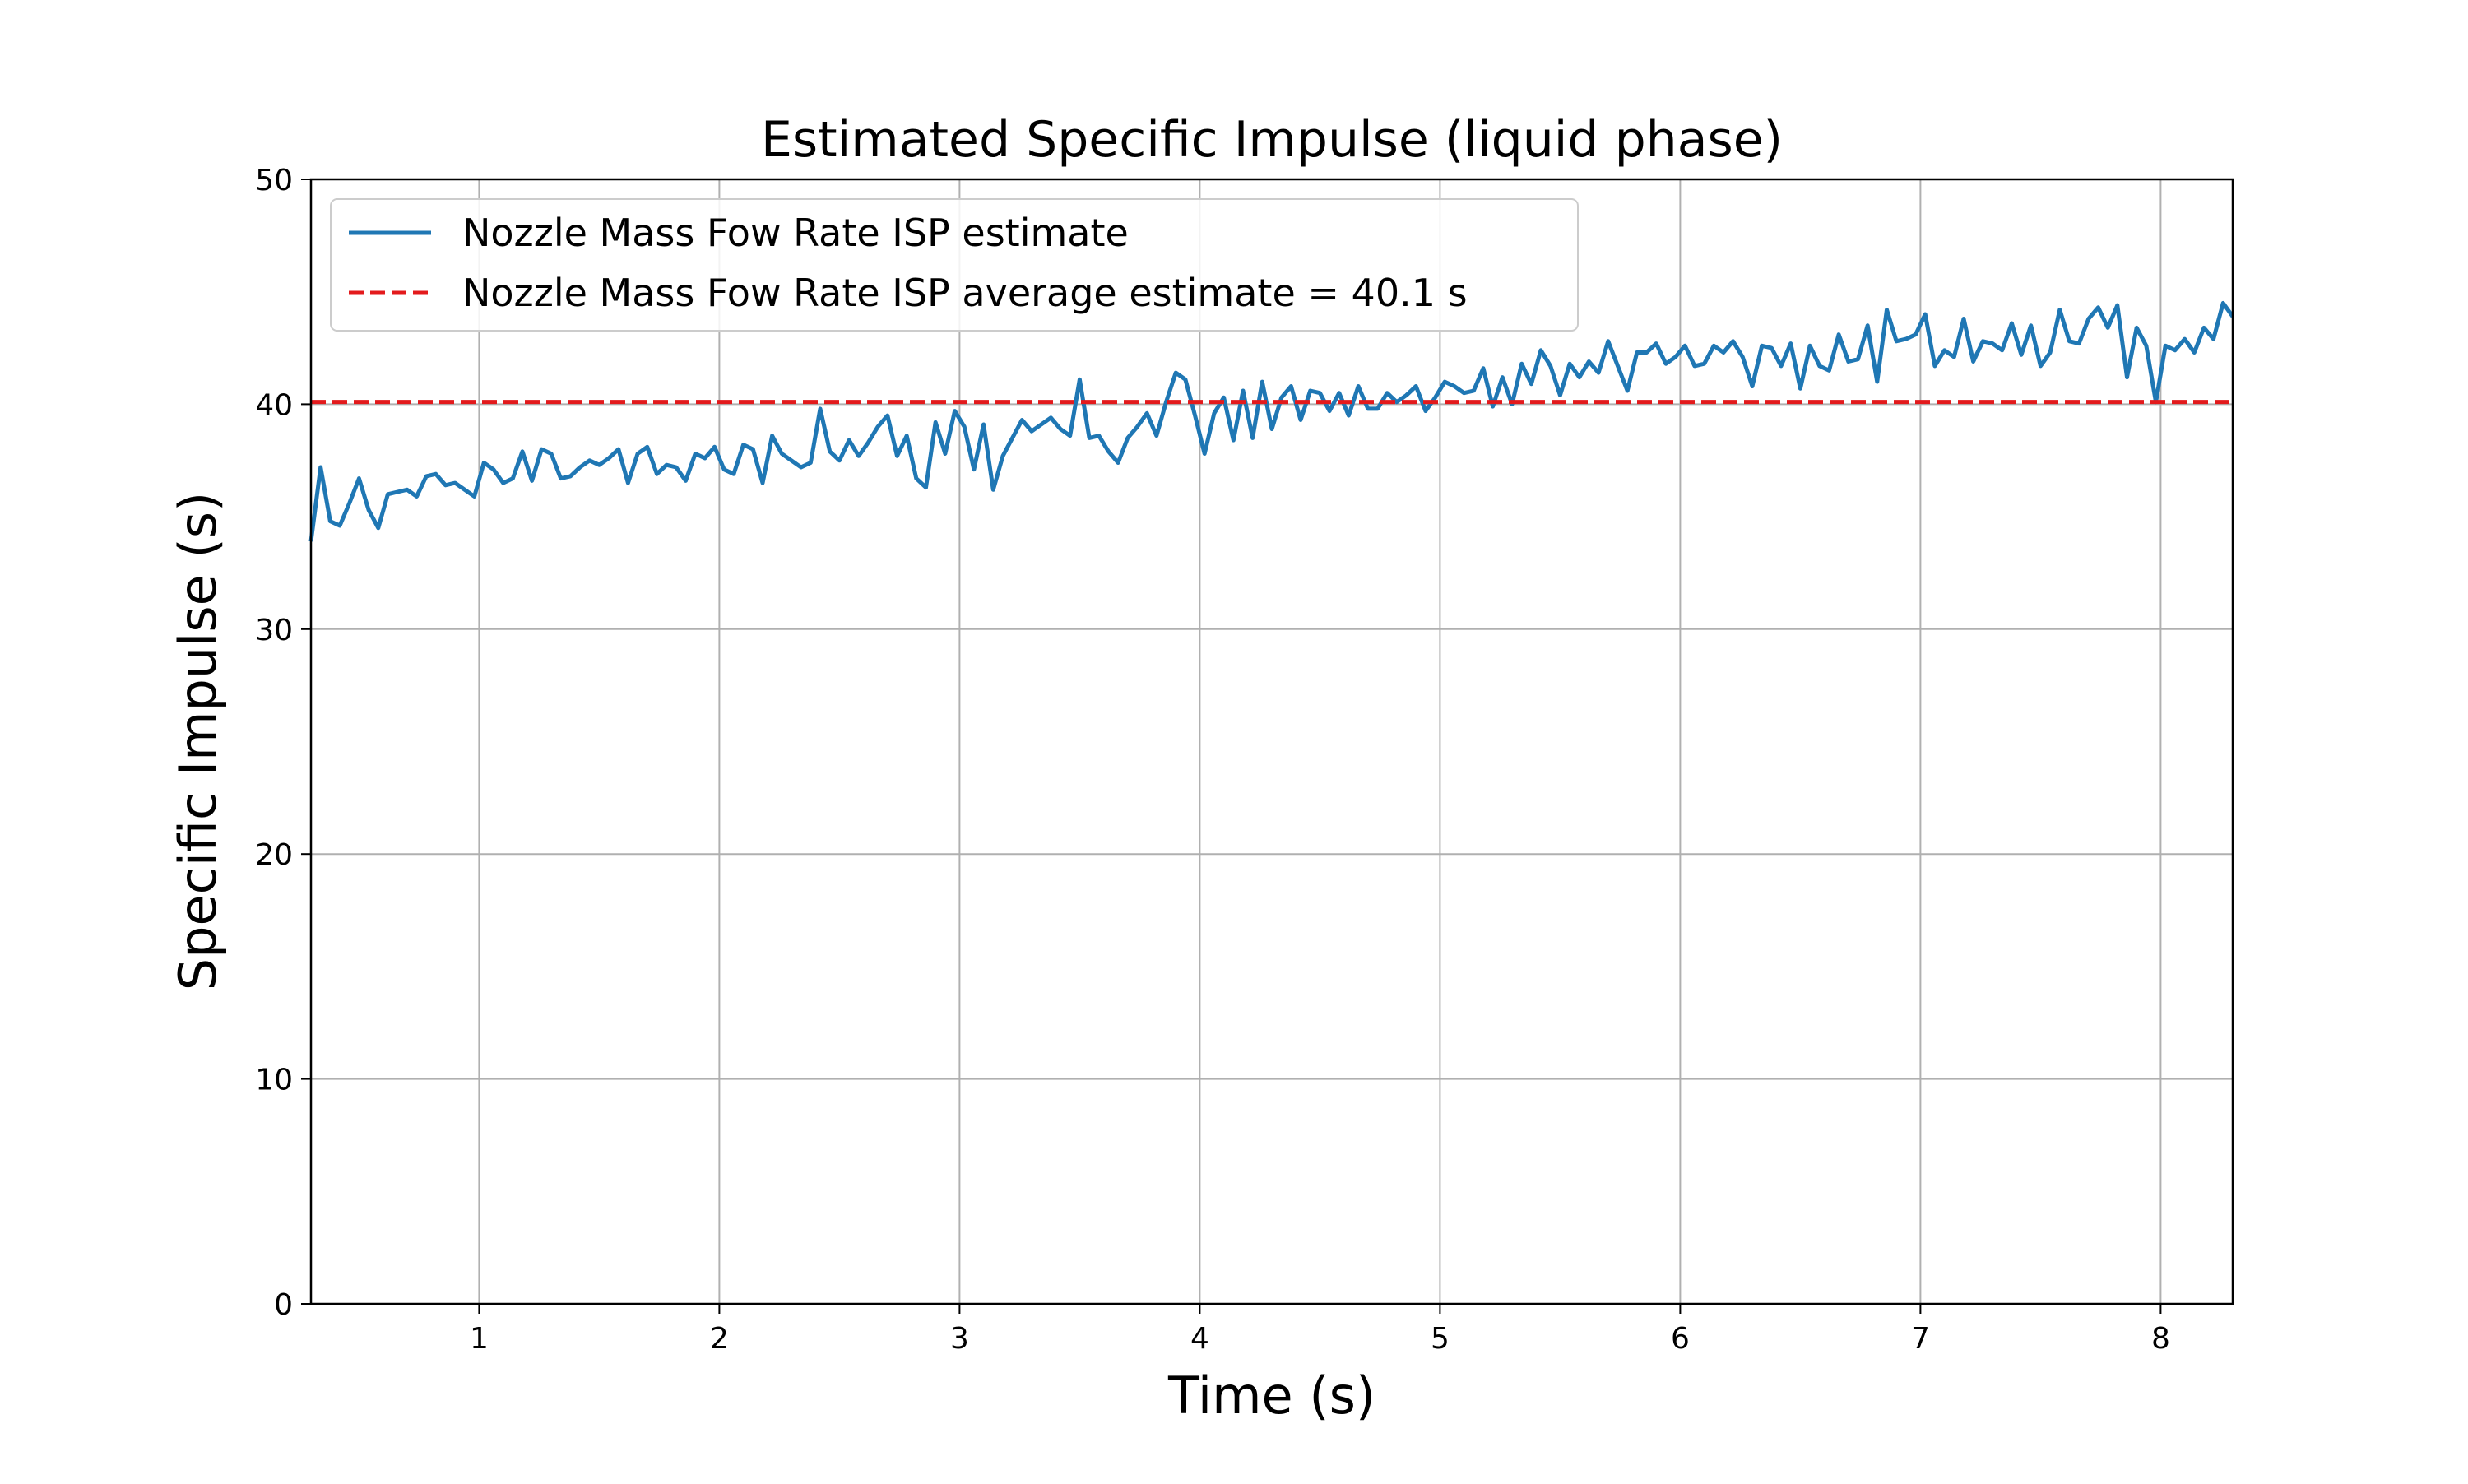 Image resolution: width=2468 pixels, height=1484 pixels. What do you see at coordinates (274, 405) in the screenshot?
I see `y-tick-label: 40` at bounding box center [274, 405].